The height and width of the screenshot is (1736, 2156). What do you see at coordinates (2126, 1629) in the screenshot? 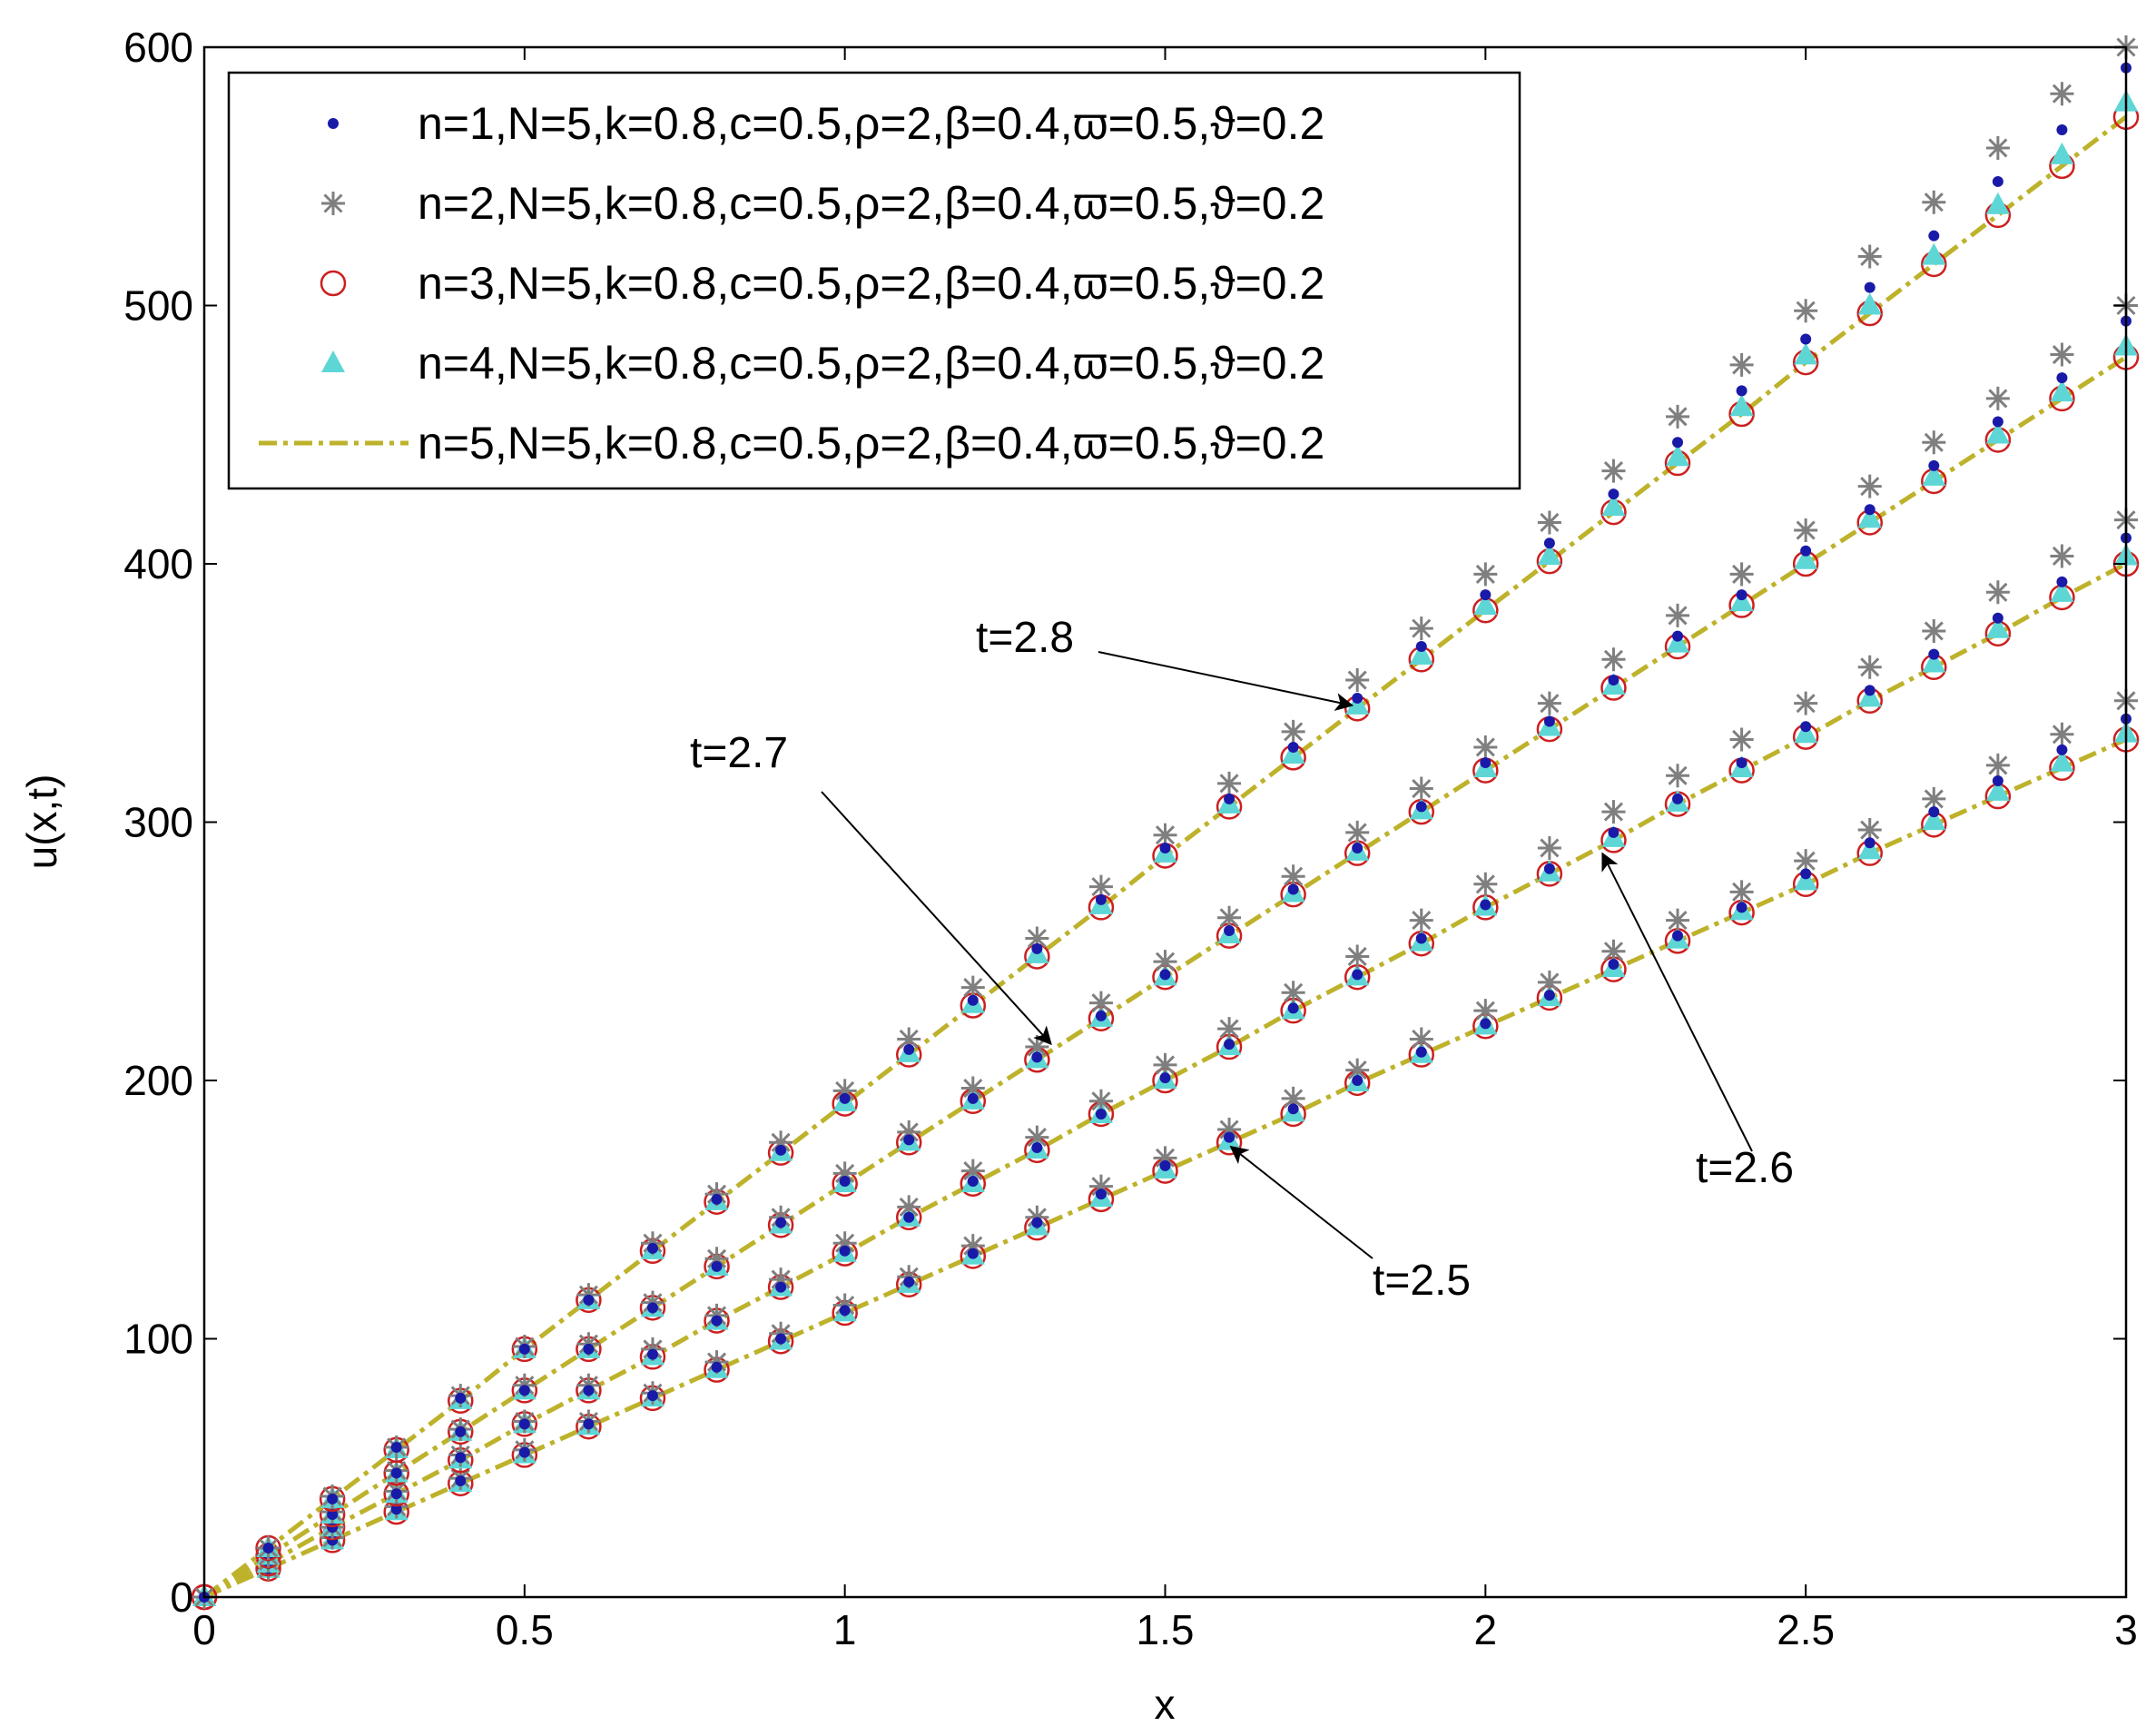
I see `x-tick-label: 3` at bounding box center [2126, 1629].